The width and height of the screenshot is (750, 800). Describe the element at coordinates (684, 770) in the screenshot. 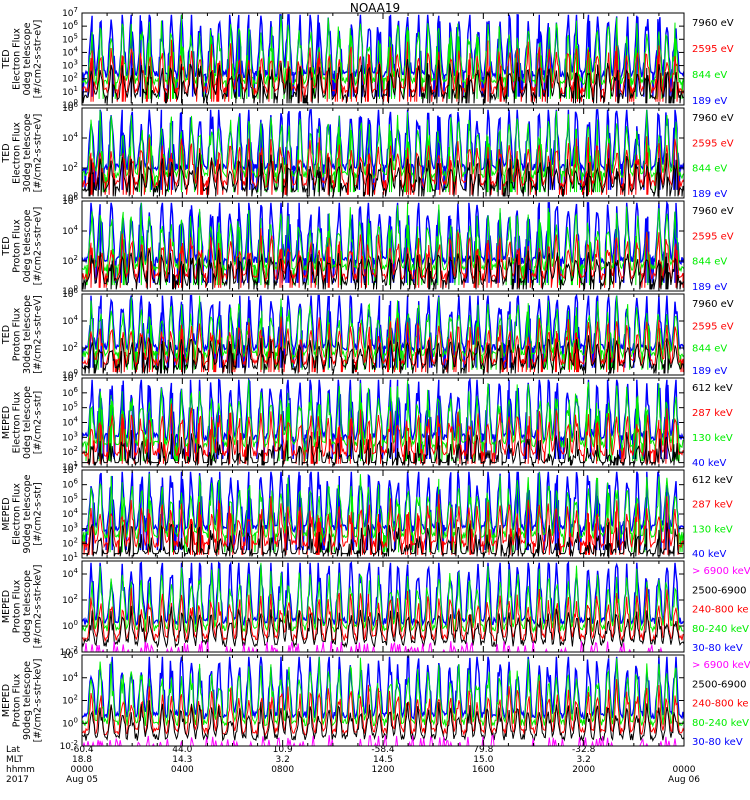

I see `x-tick-label-hhmm: 0000` at that location.